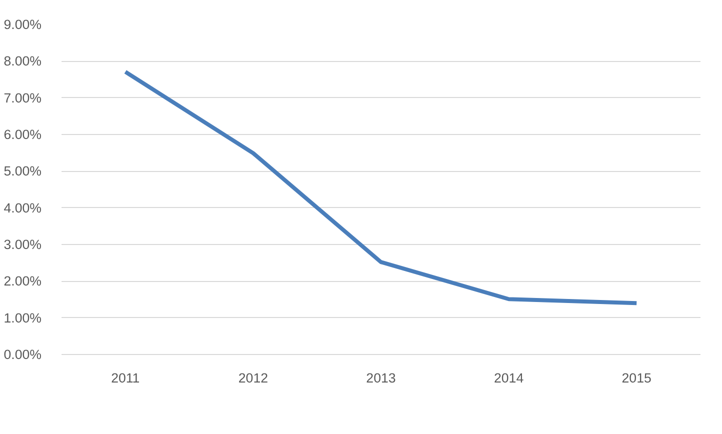  Describe the element at coordinates (23, 24) in the screenshot. I see `y-tick-label: 9.00%` at that location.